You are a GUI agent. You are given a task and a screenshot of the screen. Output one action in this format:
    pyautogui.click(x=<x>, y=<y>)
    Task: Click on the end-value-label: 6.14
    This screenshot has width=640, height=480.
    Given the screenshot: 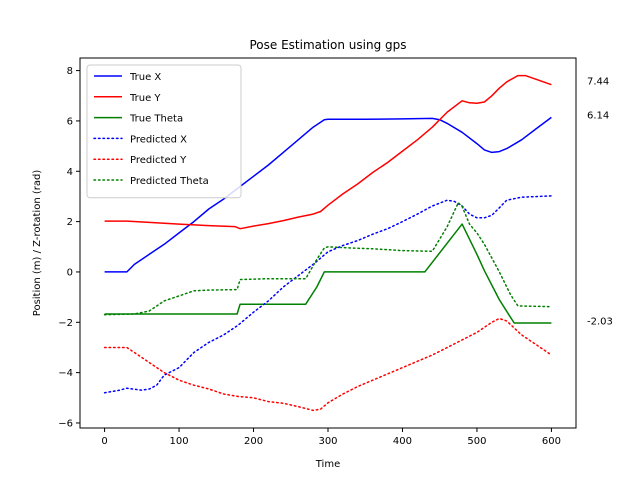 What is the action you would take?
    pyautogui.click(x=598, y=116)
    